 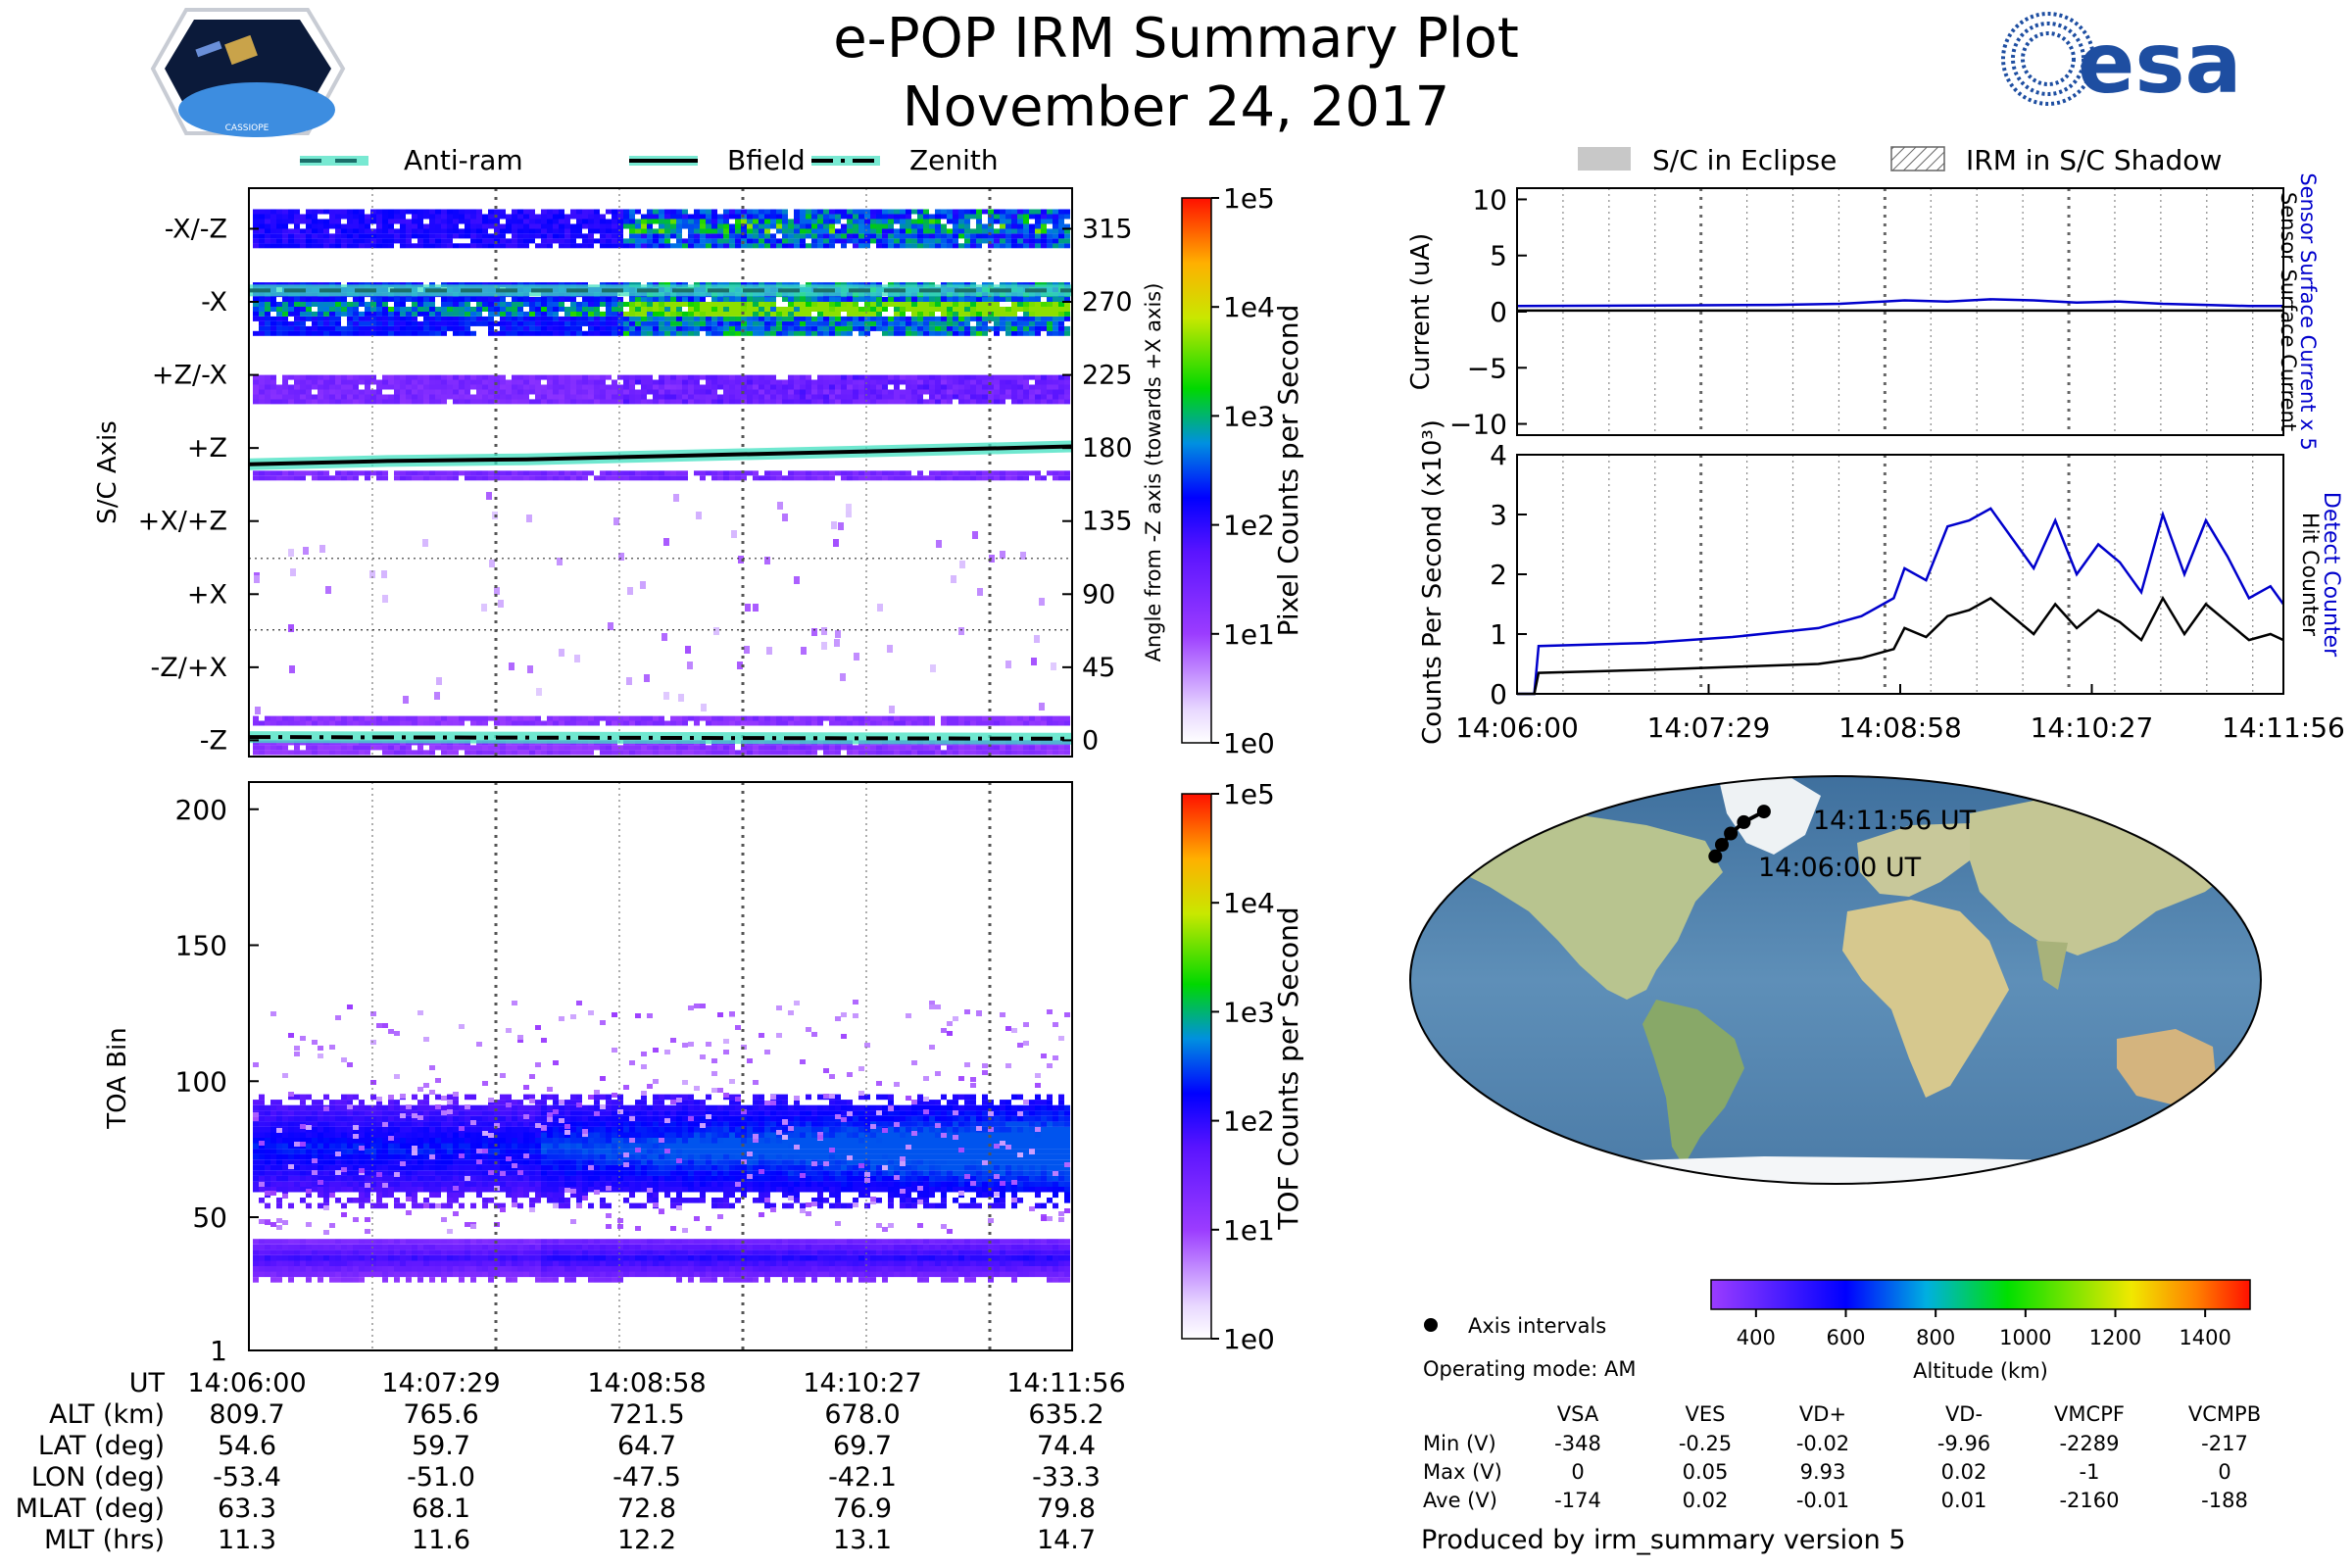 I want to click on toa-heatmap, so click(x=661, y=1141).